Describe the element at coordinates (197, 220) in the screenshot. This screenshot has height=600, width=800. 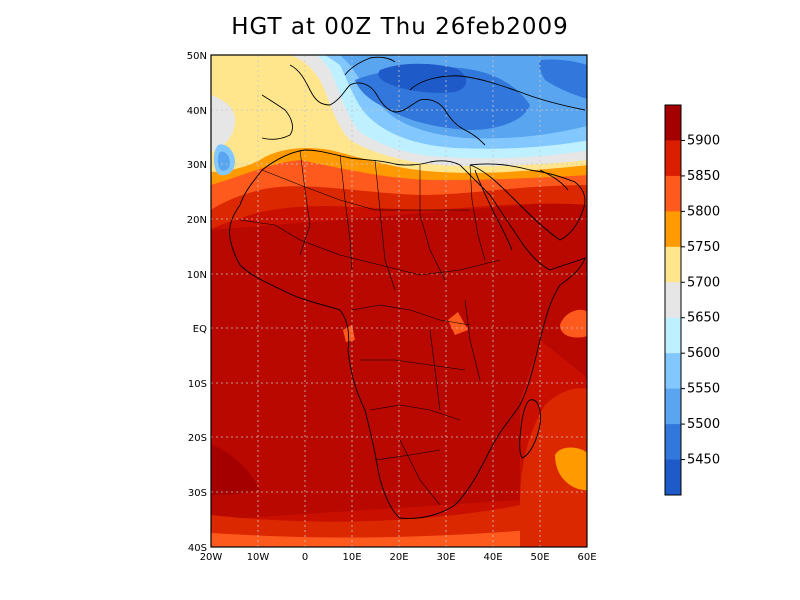
I see `lat-label: 20N` at that location.